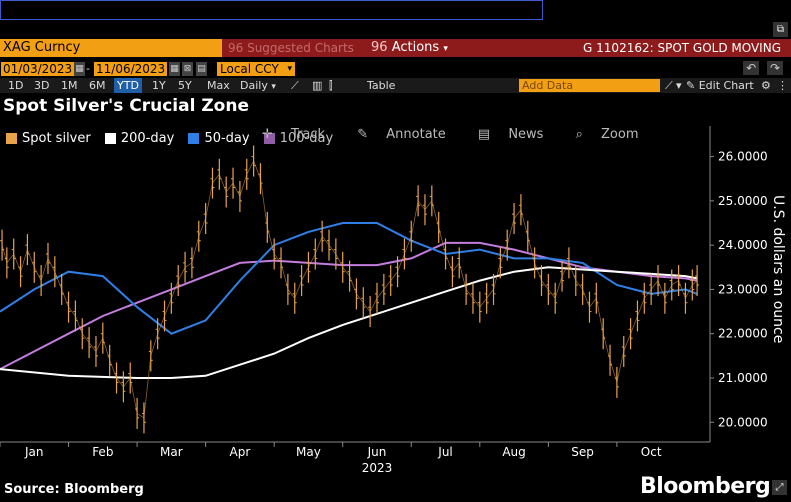 This screenshot has width=791, height=502. I want to click on pencil-icon: ✎, so click(691, 85).